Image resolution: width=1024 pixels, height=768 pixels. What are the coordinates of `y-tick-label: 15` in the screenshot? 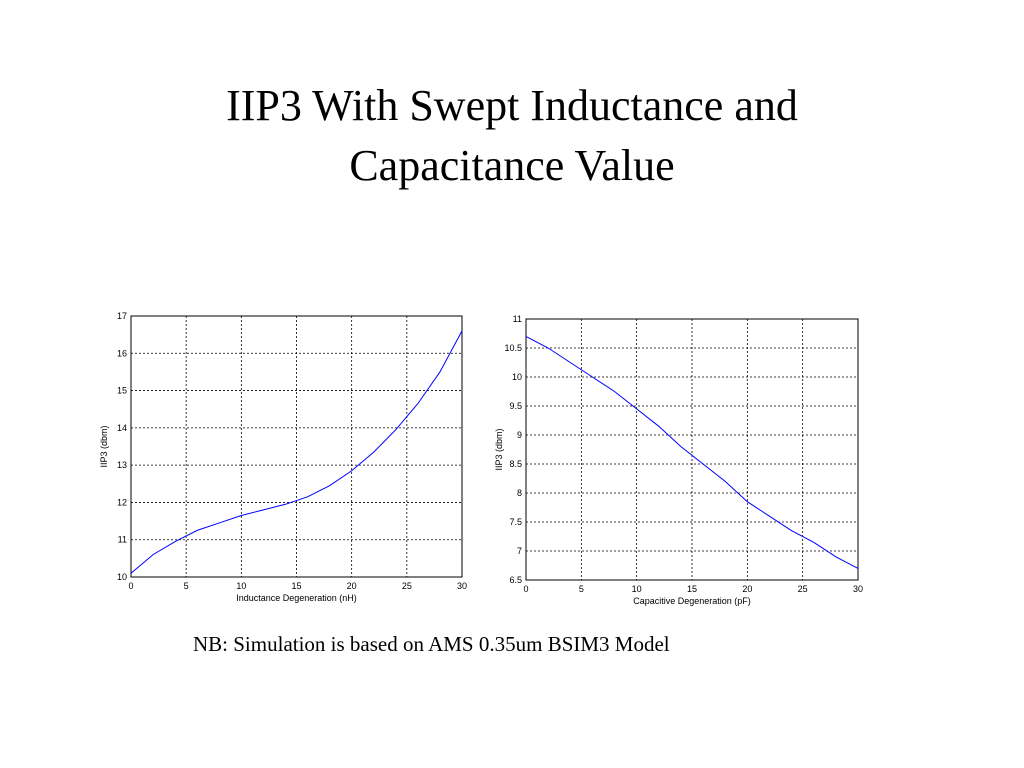 It's located at (122, 391).